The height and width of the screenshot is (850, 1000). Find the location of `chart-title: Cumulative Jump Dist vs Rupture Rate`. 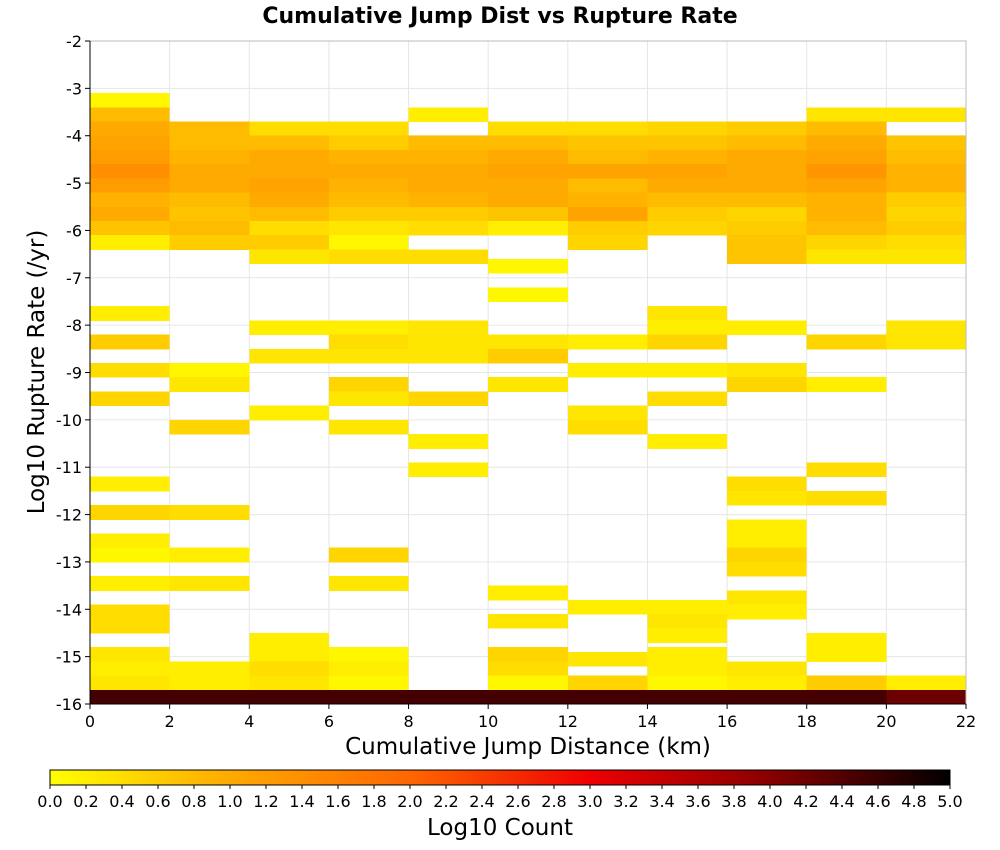

chart-title: Cumulative Jump Dist vs Rupture Rate is located at coordinates (499, 16).